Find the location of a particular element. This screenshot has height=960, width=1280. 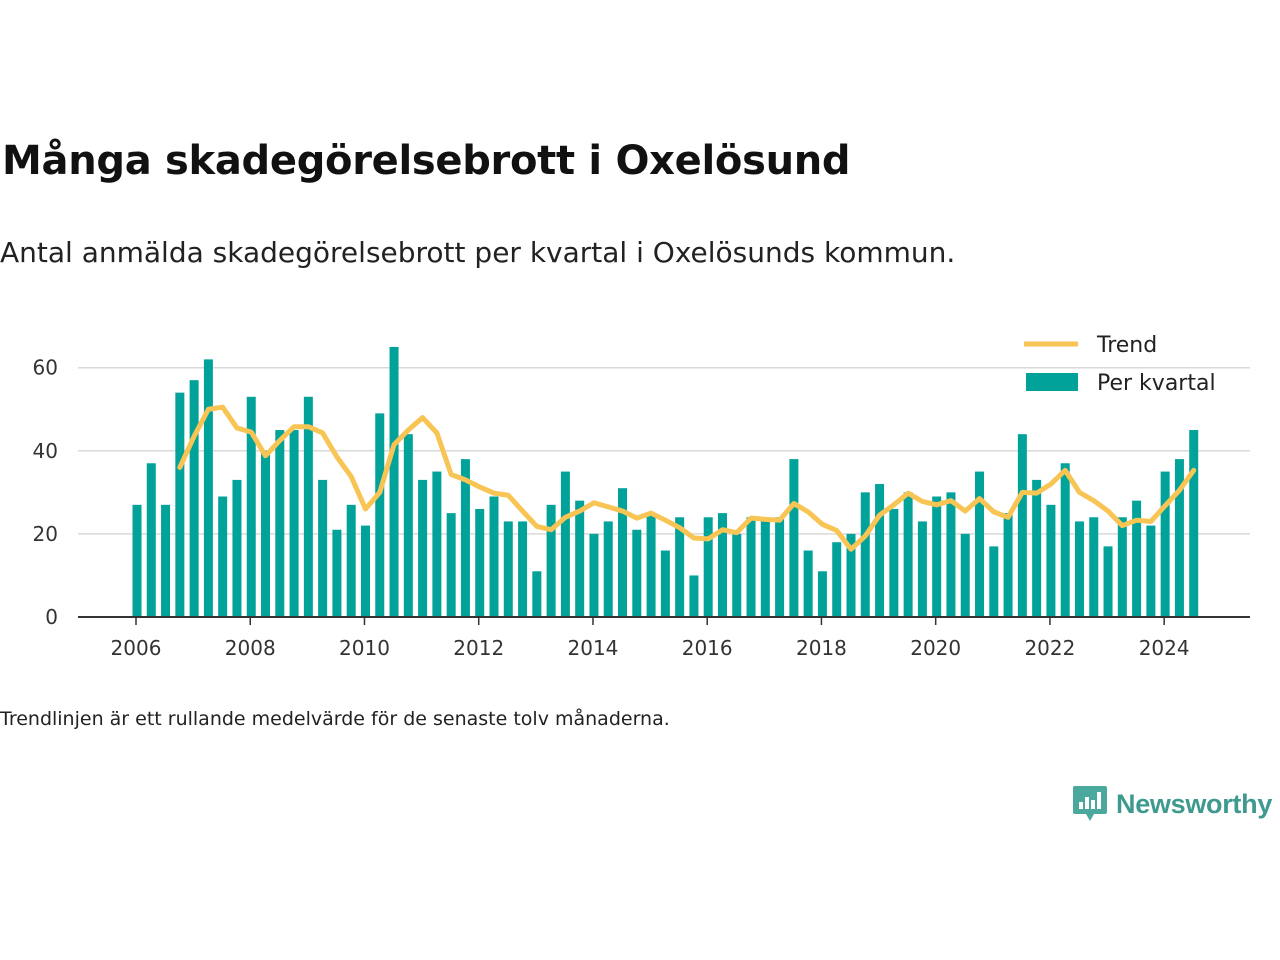

newsworthy-logo-icon is located at coordinates (1090, 803).